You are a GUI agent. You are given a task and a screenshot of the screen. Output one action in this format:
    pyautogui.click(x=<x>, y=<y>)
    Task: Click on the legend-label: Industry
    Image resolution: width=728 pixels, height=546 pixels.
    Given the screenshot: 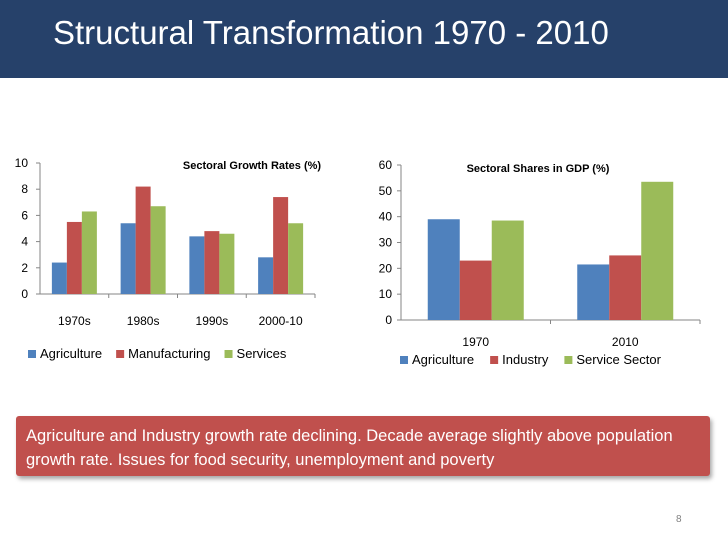 What is the action you would take?
    pyautogui.click(x=525, y=359)
    